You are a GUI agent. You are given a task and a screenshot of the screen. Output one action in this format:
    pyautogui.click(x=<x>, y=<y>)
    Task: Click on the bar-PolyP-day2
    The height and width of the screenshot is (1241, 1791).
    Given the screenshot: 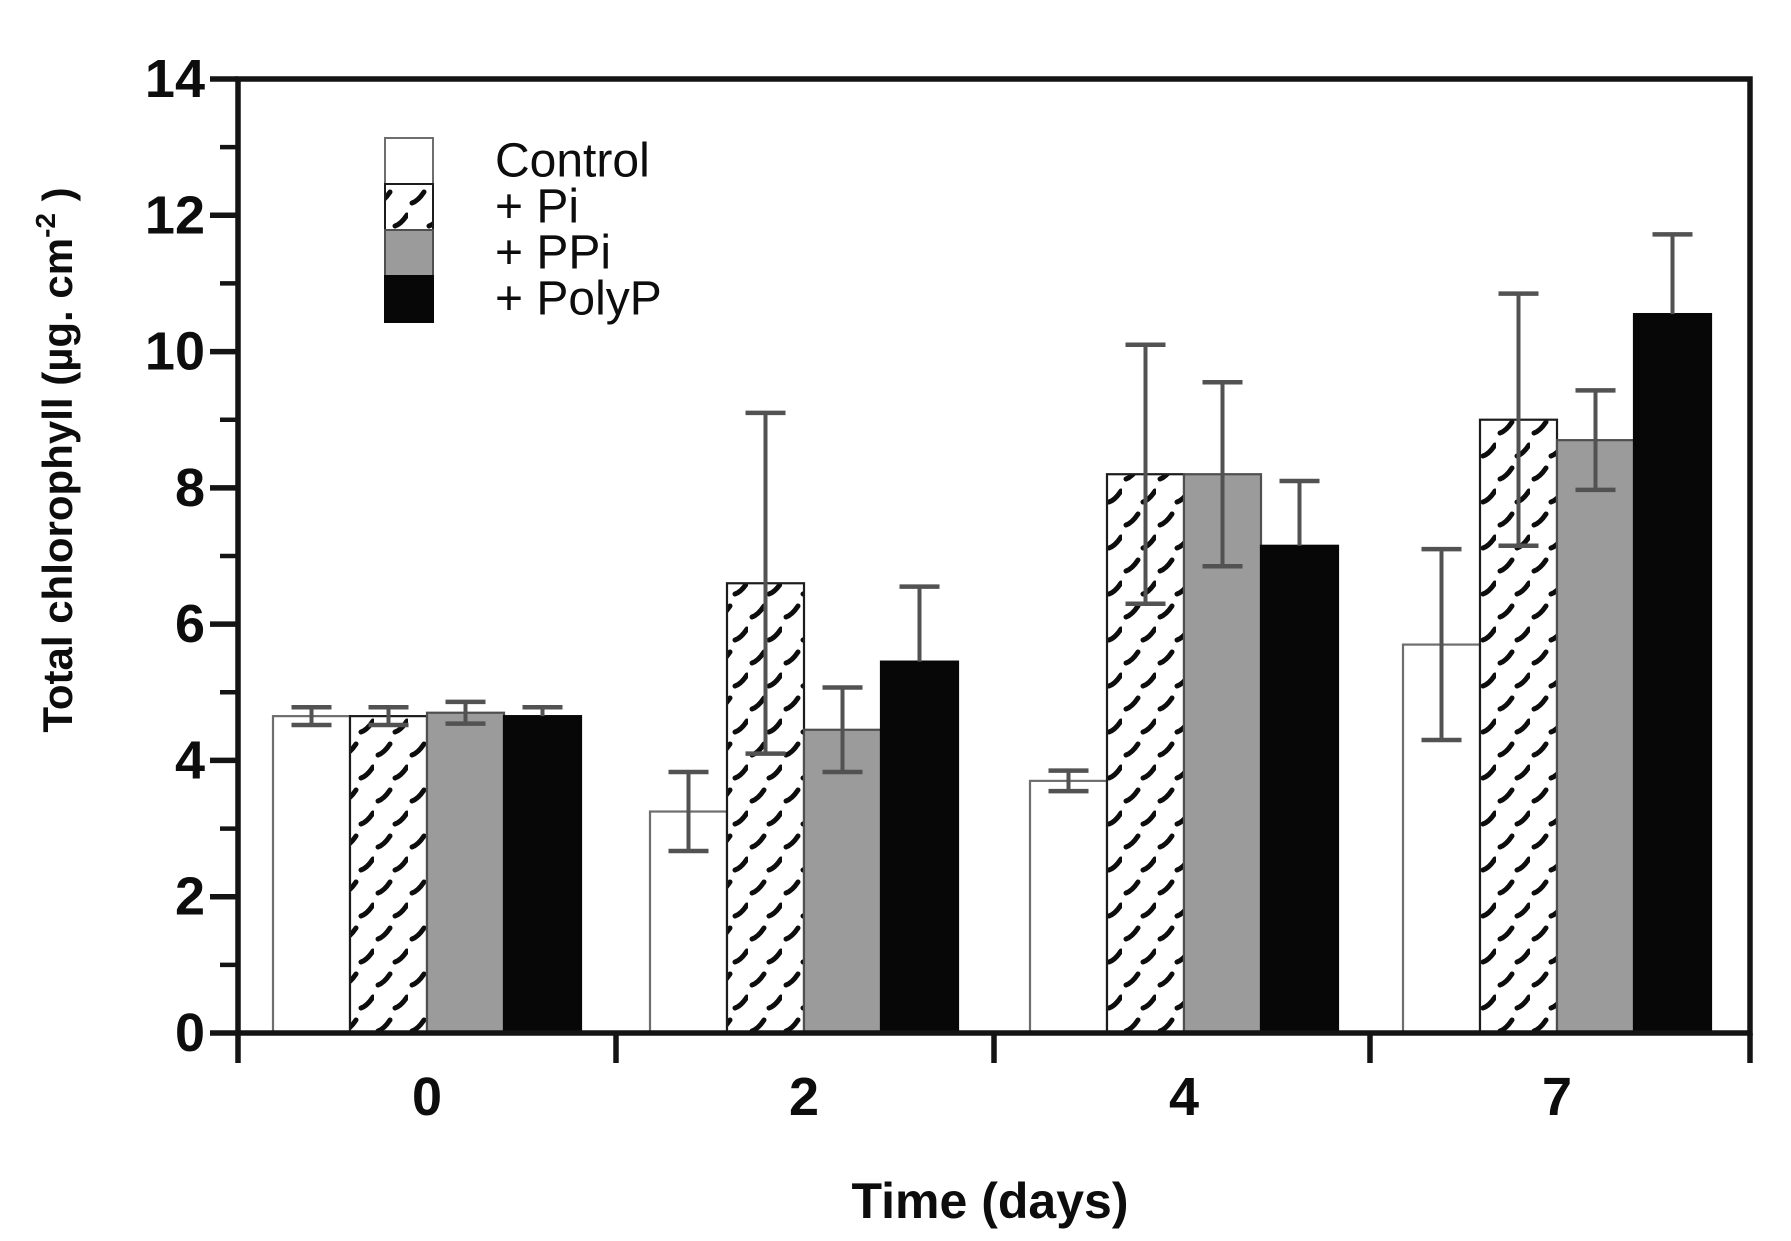 What is the action you would take?
    pyautogui.click(x=919, y=809)
    